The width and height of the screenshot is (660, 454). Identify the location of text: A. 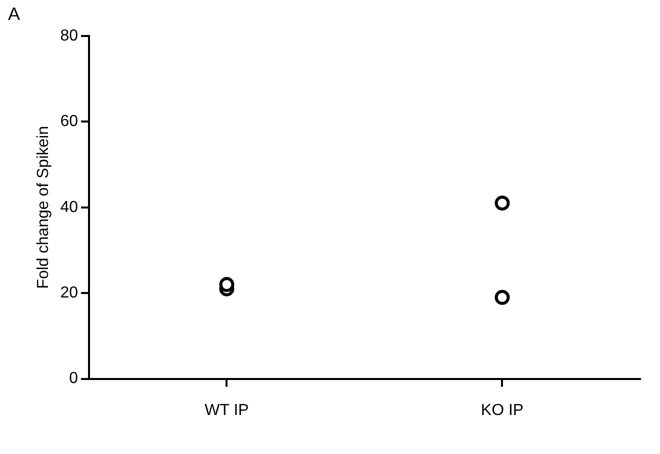
(14, 14).